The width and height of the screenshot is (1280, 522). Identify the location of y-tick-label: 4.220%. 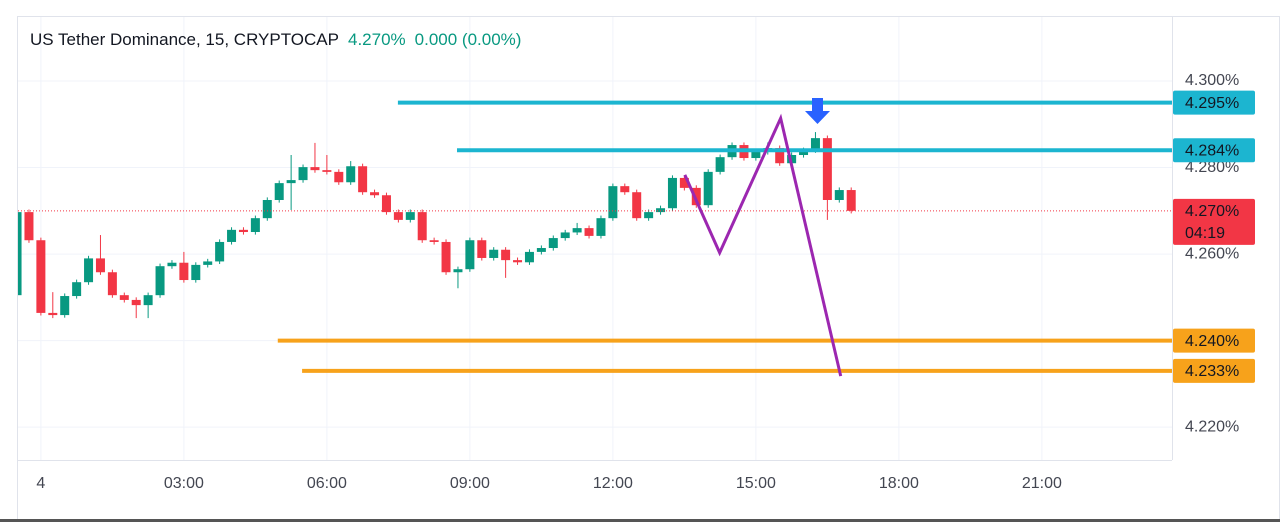
(1212, 426).